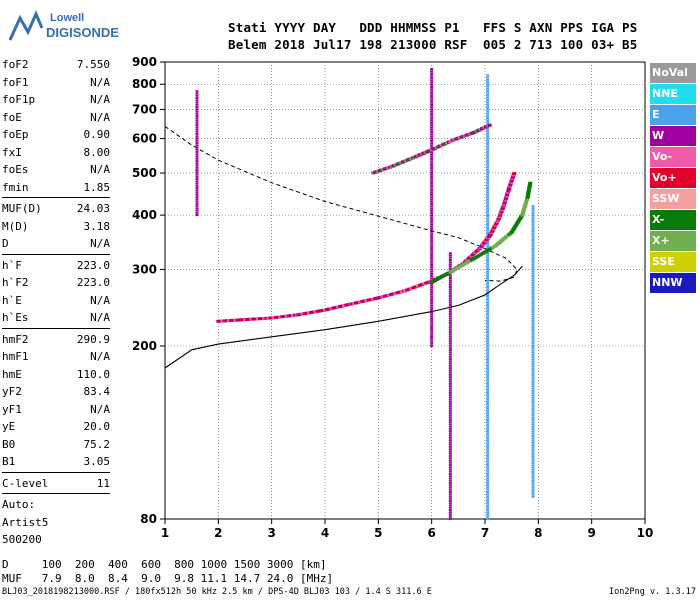 The image size is (700, 600). I want to click on param-label: hmF1, so click(15, 356).